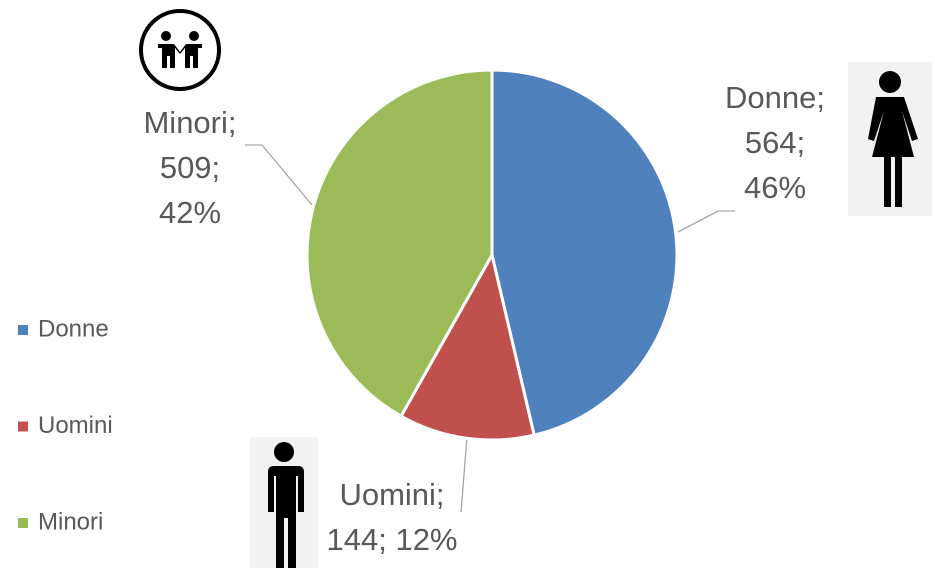  I want to click on children-icon, so click(180, 50).